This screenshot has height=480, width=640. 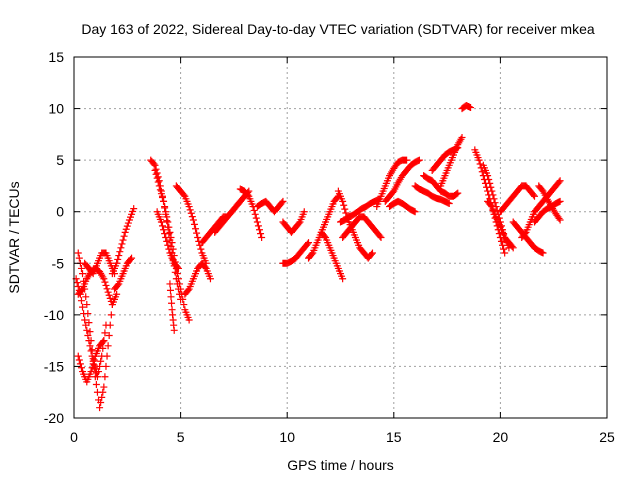 I want to click on y-axis-label: SDTVAR / TECUs, so click(x=14, y=237).